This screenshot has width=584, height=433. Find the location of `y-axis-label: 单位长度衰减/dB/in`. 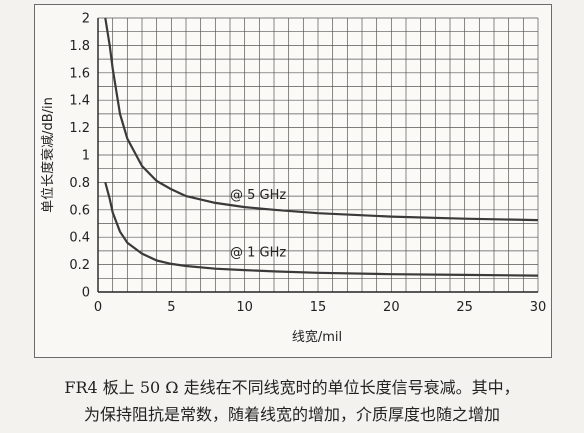

y-axis-label: 单位长度衰减/dB/in is located at coordinates (48, 155).